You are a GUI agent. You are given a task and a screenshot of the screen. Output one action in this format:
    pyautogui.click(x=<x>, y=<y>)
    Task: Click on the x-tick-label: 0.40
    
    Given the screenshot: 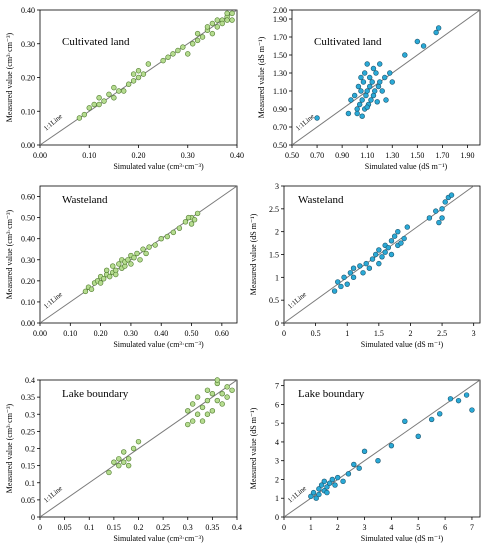 What is the action you would take?
    pyautogui.click(x=161, y=333)
    